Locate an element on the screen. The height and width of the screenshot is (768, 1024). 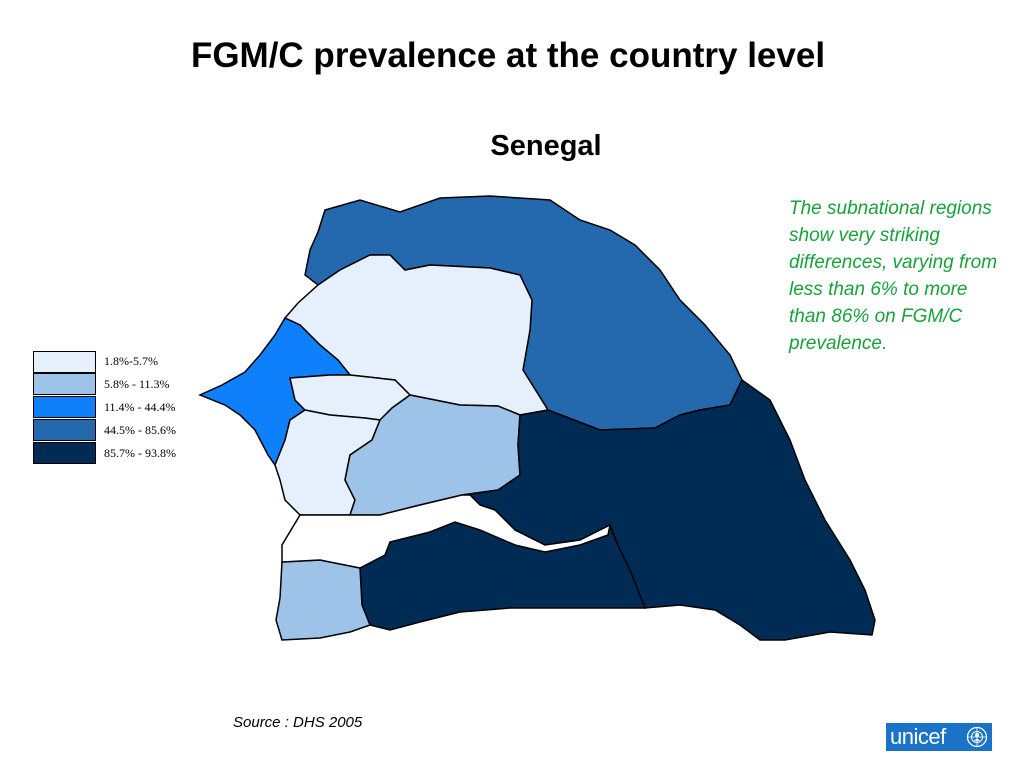
legend-item: 44.5% - 85.6% is located at coordinates (104, 430).